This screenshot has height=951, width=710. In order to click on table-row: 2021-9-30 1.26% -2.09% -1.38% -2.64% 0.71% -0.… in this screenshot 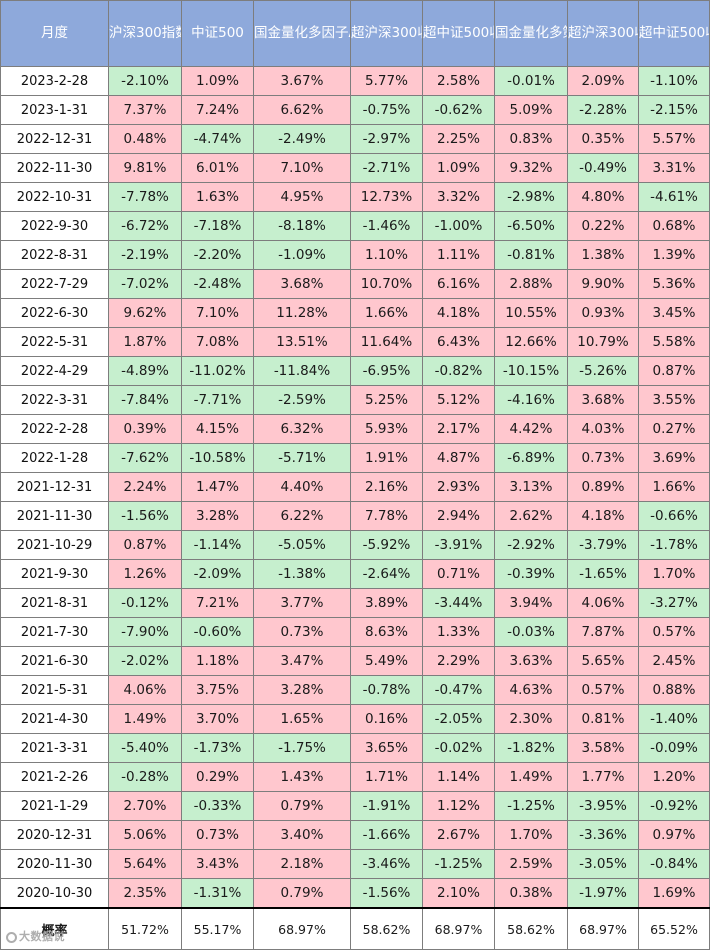, I will do `click(355, 574)`.